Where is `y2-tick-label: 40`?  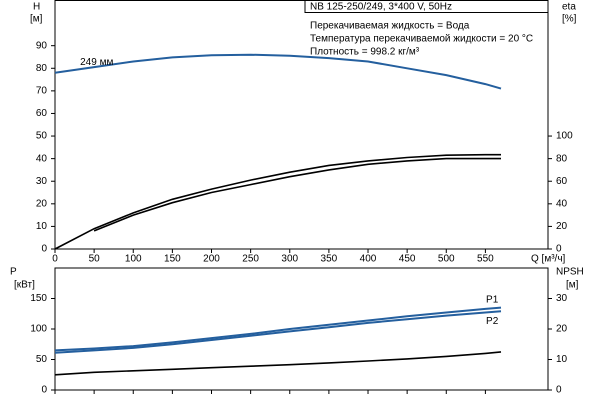
y2-tick-label: 40 is located at coordinates (562, 203).